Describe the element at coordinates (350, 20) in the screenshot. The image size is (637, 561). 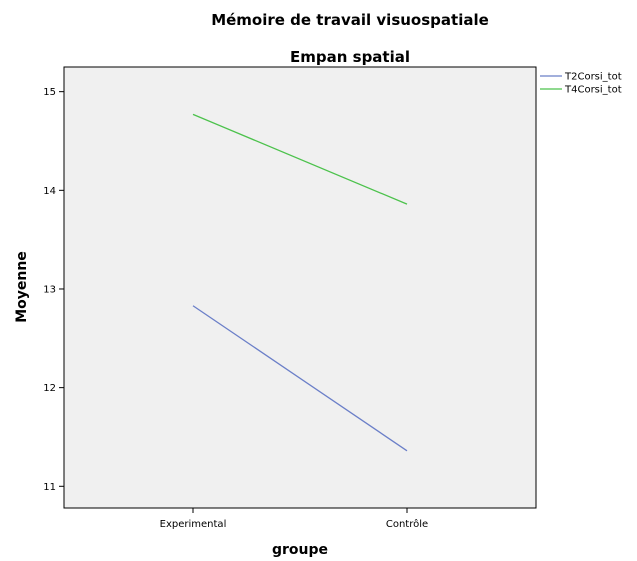
I see `chart-title: Mémoire de travail visuospatiale` at that location.